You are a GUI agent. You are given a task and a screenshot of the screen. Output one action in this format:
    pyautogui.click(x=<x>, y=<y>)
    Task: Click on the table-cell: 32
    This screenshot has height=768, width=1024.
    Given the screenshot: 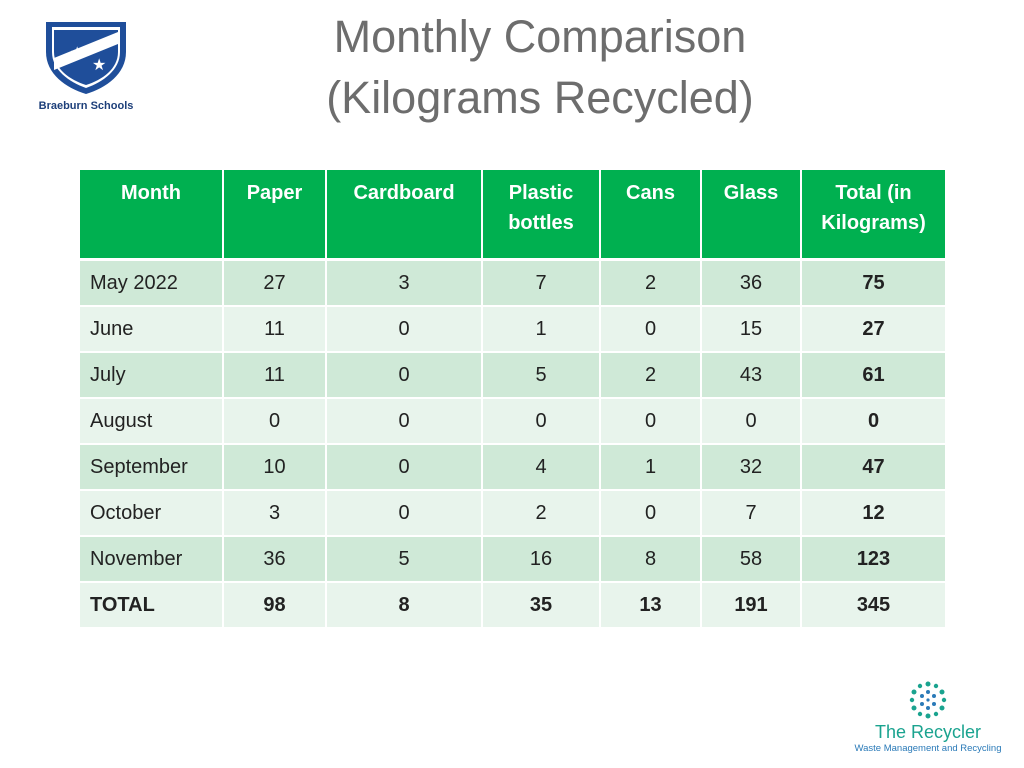 What is the action you would take?
    pyautogui.click(x=751, y=467)
    